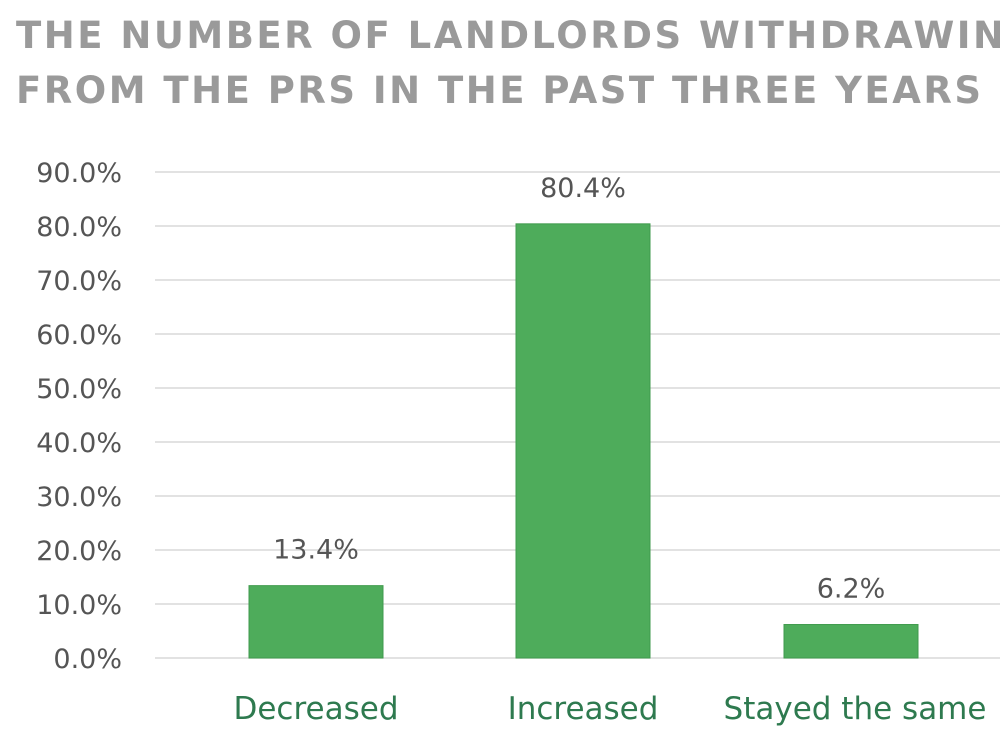 The width and height of the screenshot is (1000, 736). Describe the element at coordinates (79, 551) in the screenshot. I see `y-tick-label: 20.0%` at that location.